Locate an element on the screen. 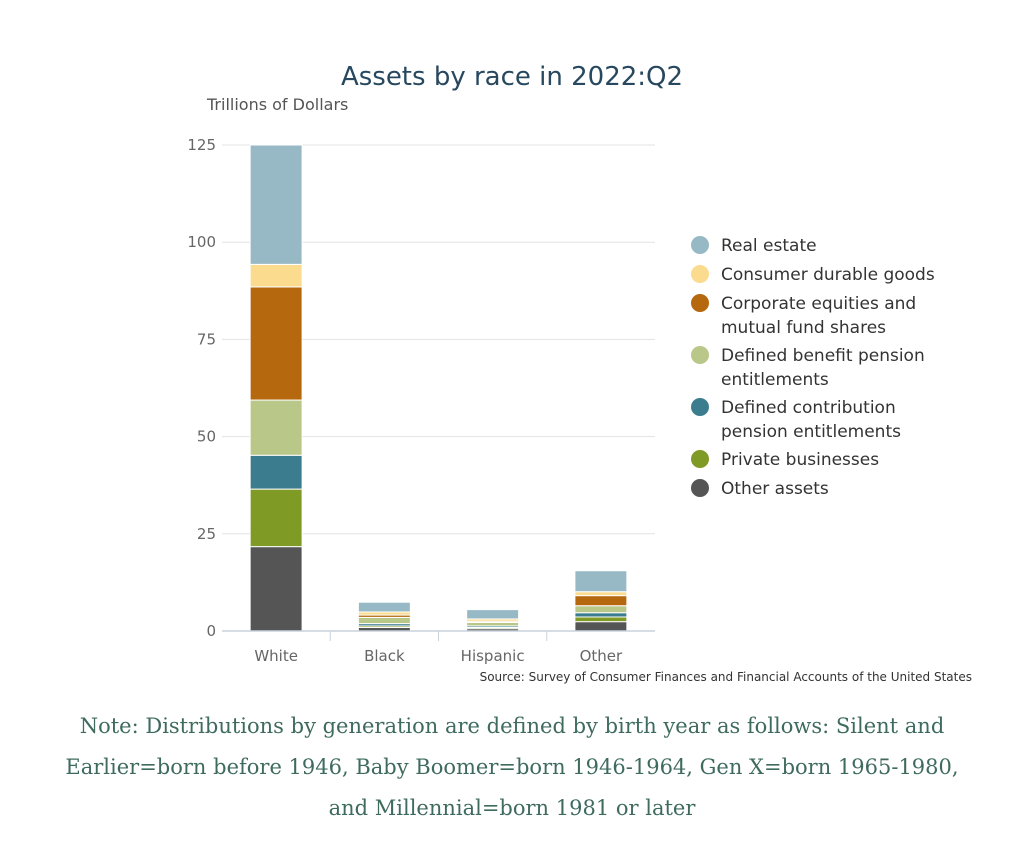 Image resolution: width=1024 pixels, height=850 pixels. y-tick-label: 0 is located at coordinates (211, 631).